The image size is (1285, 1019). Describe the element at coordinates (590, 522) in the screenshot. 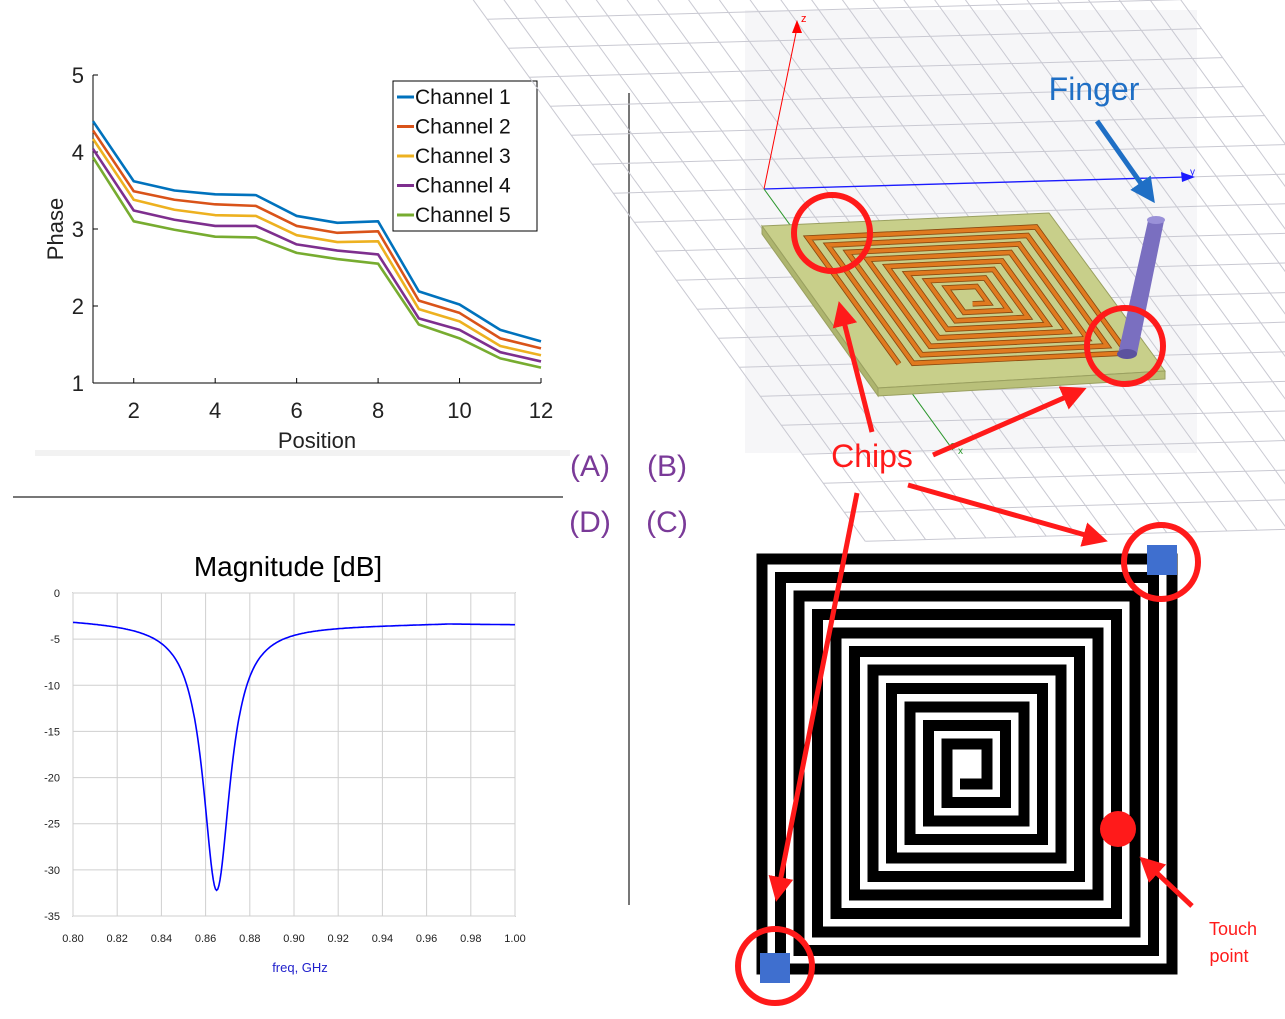

I see `panel-label-d: (D)` at that location.